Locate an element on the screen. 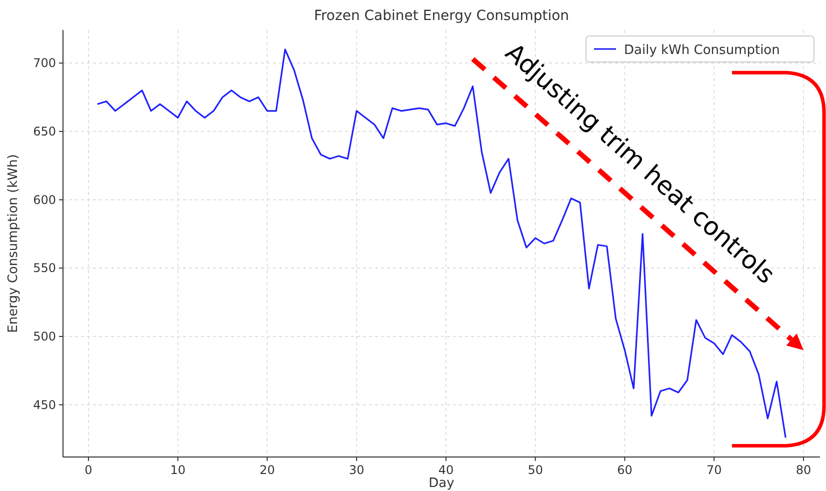 This screenshot has height=491, width=826. x-tick-label: 10 is located at coordinates (178, 470).